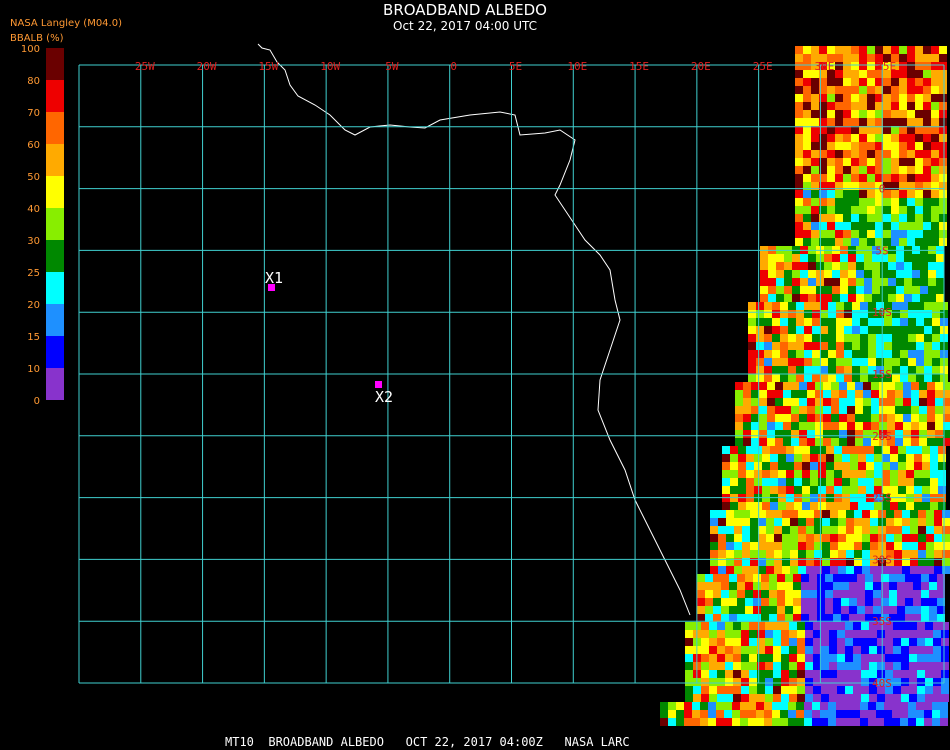 The height and width of the screenshot is (750, 950). I want to click on lat-label: 10S, so click(882, 312).